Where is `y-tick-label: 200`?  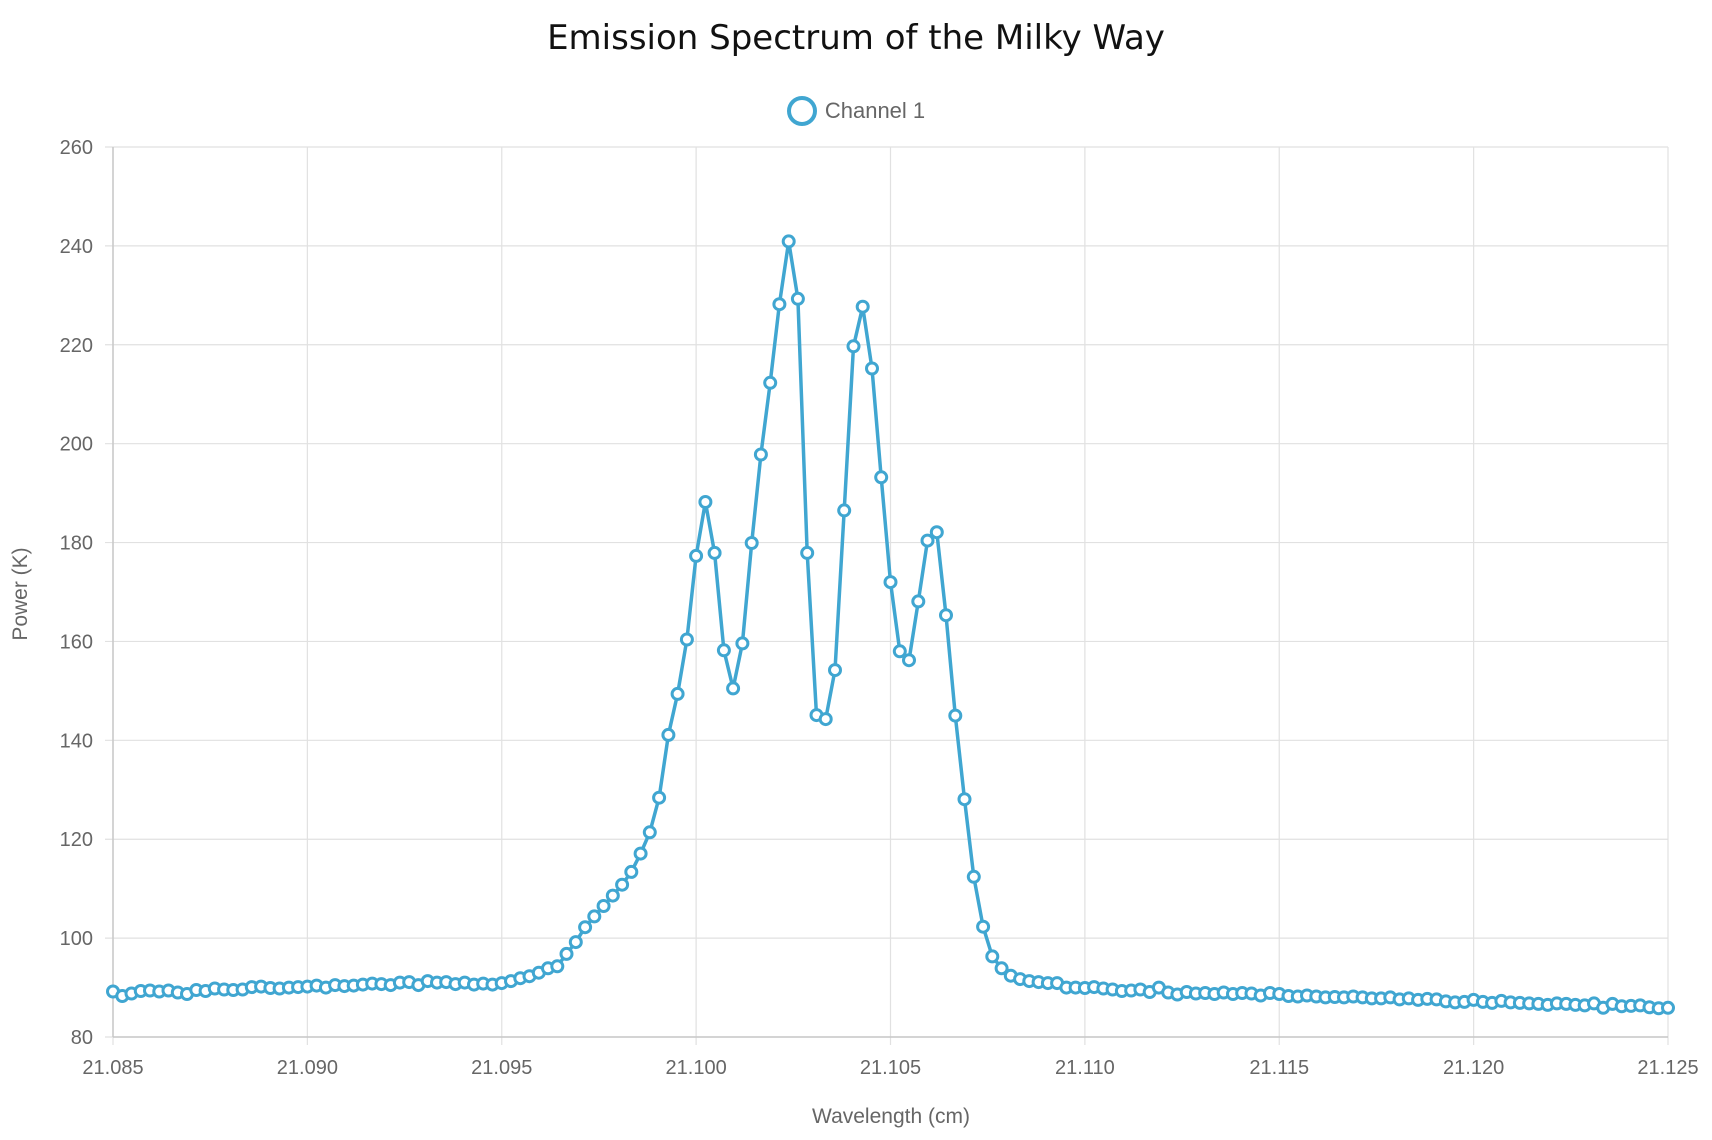
y-tick-label: 200 is located at coordinates (76, 445).